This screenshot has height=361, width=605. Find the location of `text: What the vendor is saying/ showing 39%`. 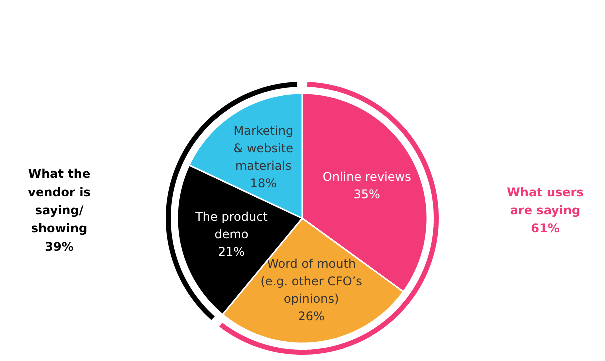

text: What the vendor is saying/ showing 39% is located at coordinates (59, 210).